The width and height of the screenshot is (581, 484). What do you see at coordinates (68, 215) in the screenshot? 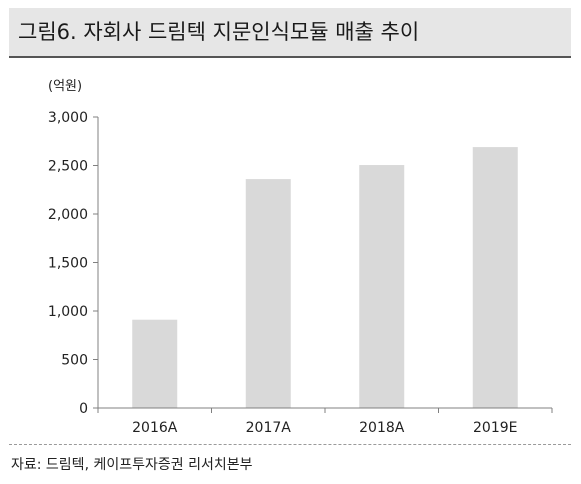
I see `y-tick-label: 2,000` at bounding box center [68, 215].